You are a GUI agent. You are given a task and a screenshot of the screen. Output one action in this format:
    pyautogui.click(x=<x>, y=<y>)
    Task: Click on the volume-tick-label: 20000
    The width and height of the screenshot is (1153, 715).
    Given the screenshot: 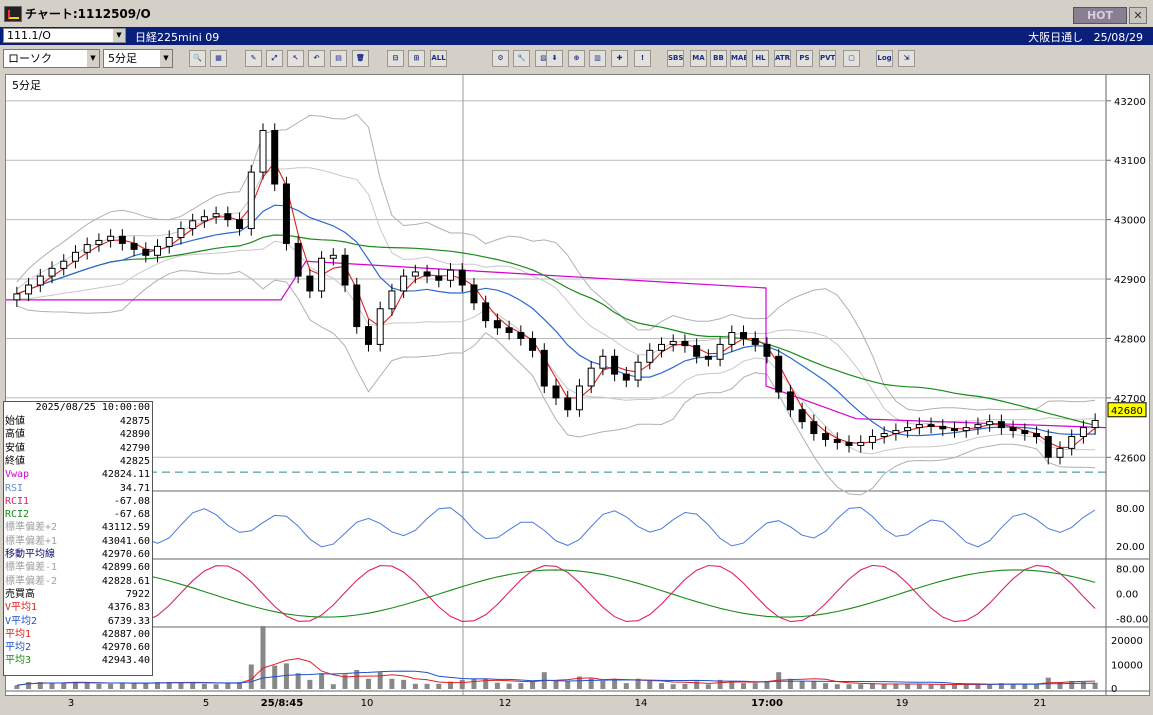 What is the action you would take?
    pyautogui.click(x=1127, y=641)
    